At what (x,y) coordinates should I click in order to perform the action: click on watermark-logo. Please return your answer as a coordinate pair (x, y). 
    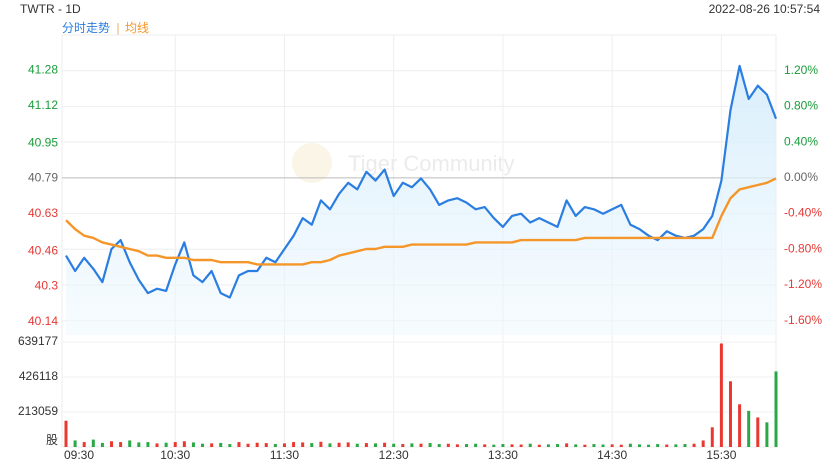
    Looking at the image, I should click on (312, 163).